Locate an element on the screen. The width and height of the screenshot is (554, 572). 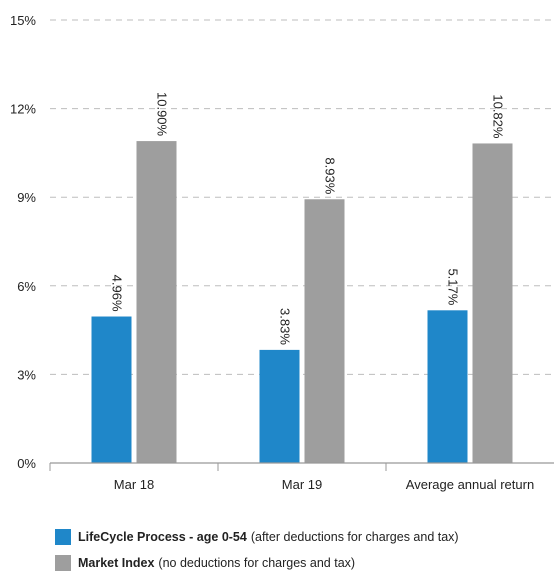
y-axis-ticks: 0% 3% 6% 9% 12% 15% is located at coordinates (23, 242).